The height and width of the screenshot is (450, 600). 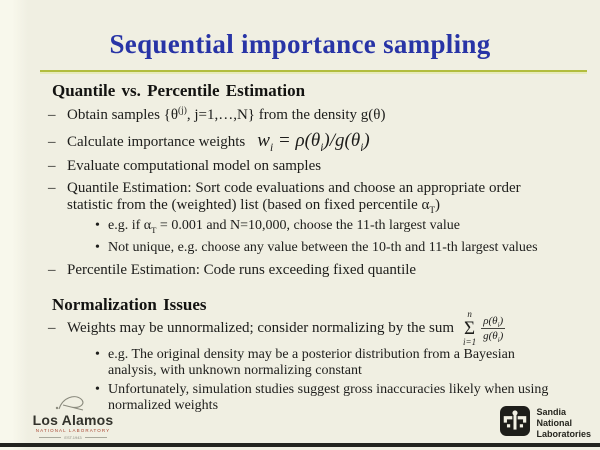 I want to click on sandia-thunderbird-icon, so click(x=515, y=423).